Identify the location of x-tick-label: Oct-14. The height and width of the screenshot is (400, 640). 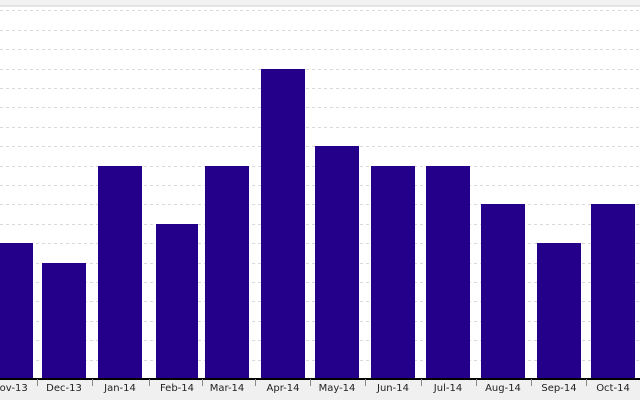
(613, 388).